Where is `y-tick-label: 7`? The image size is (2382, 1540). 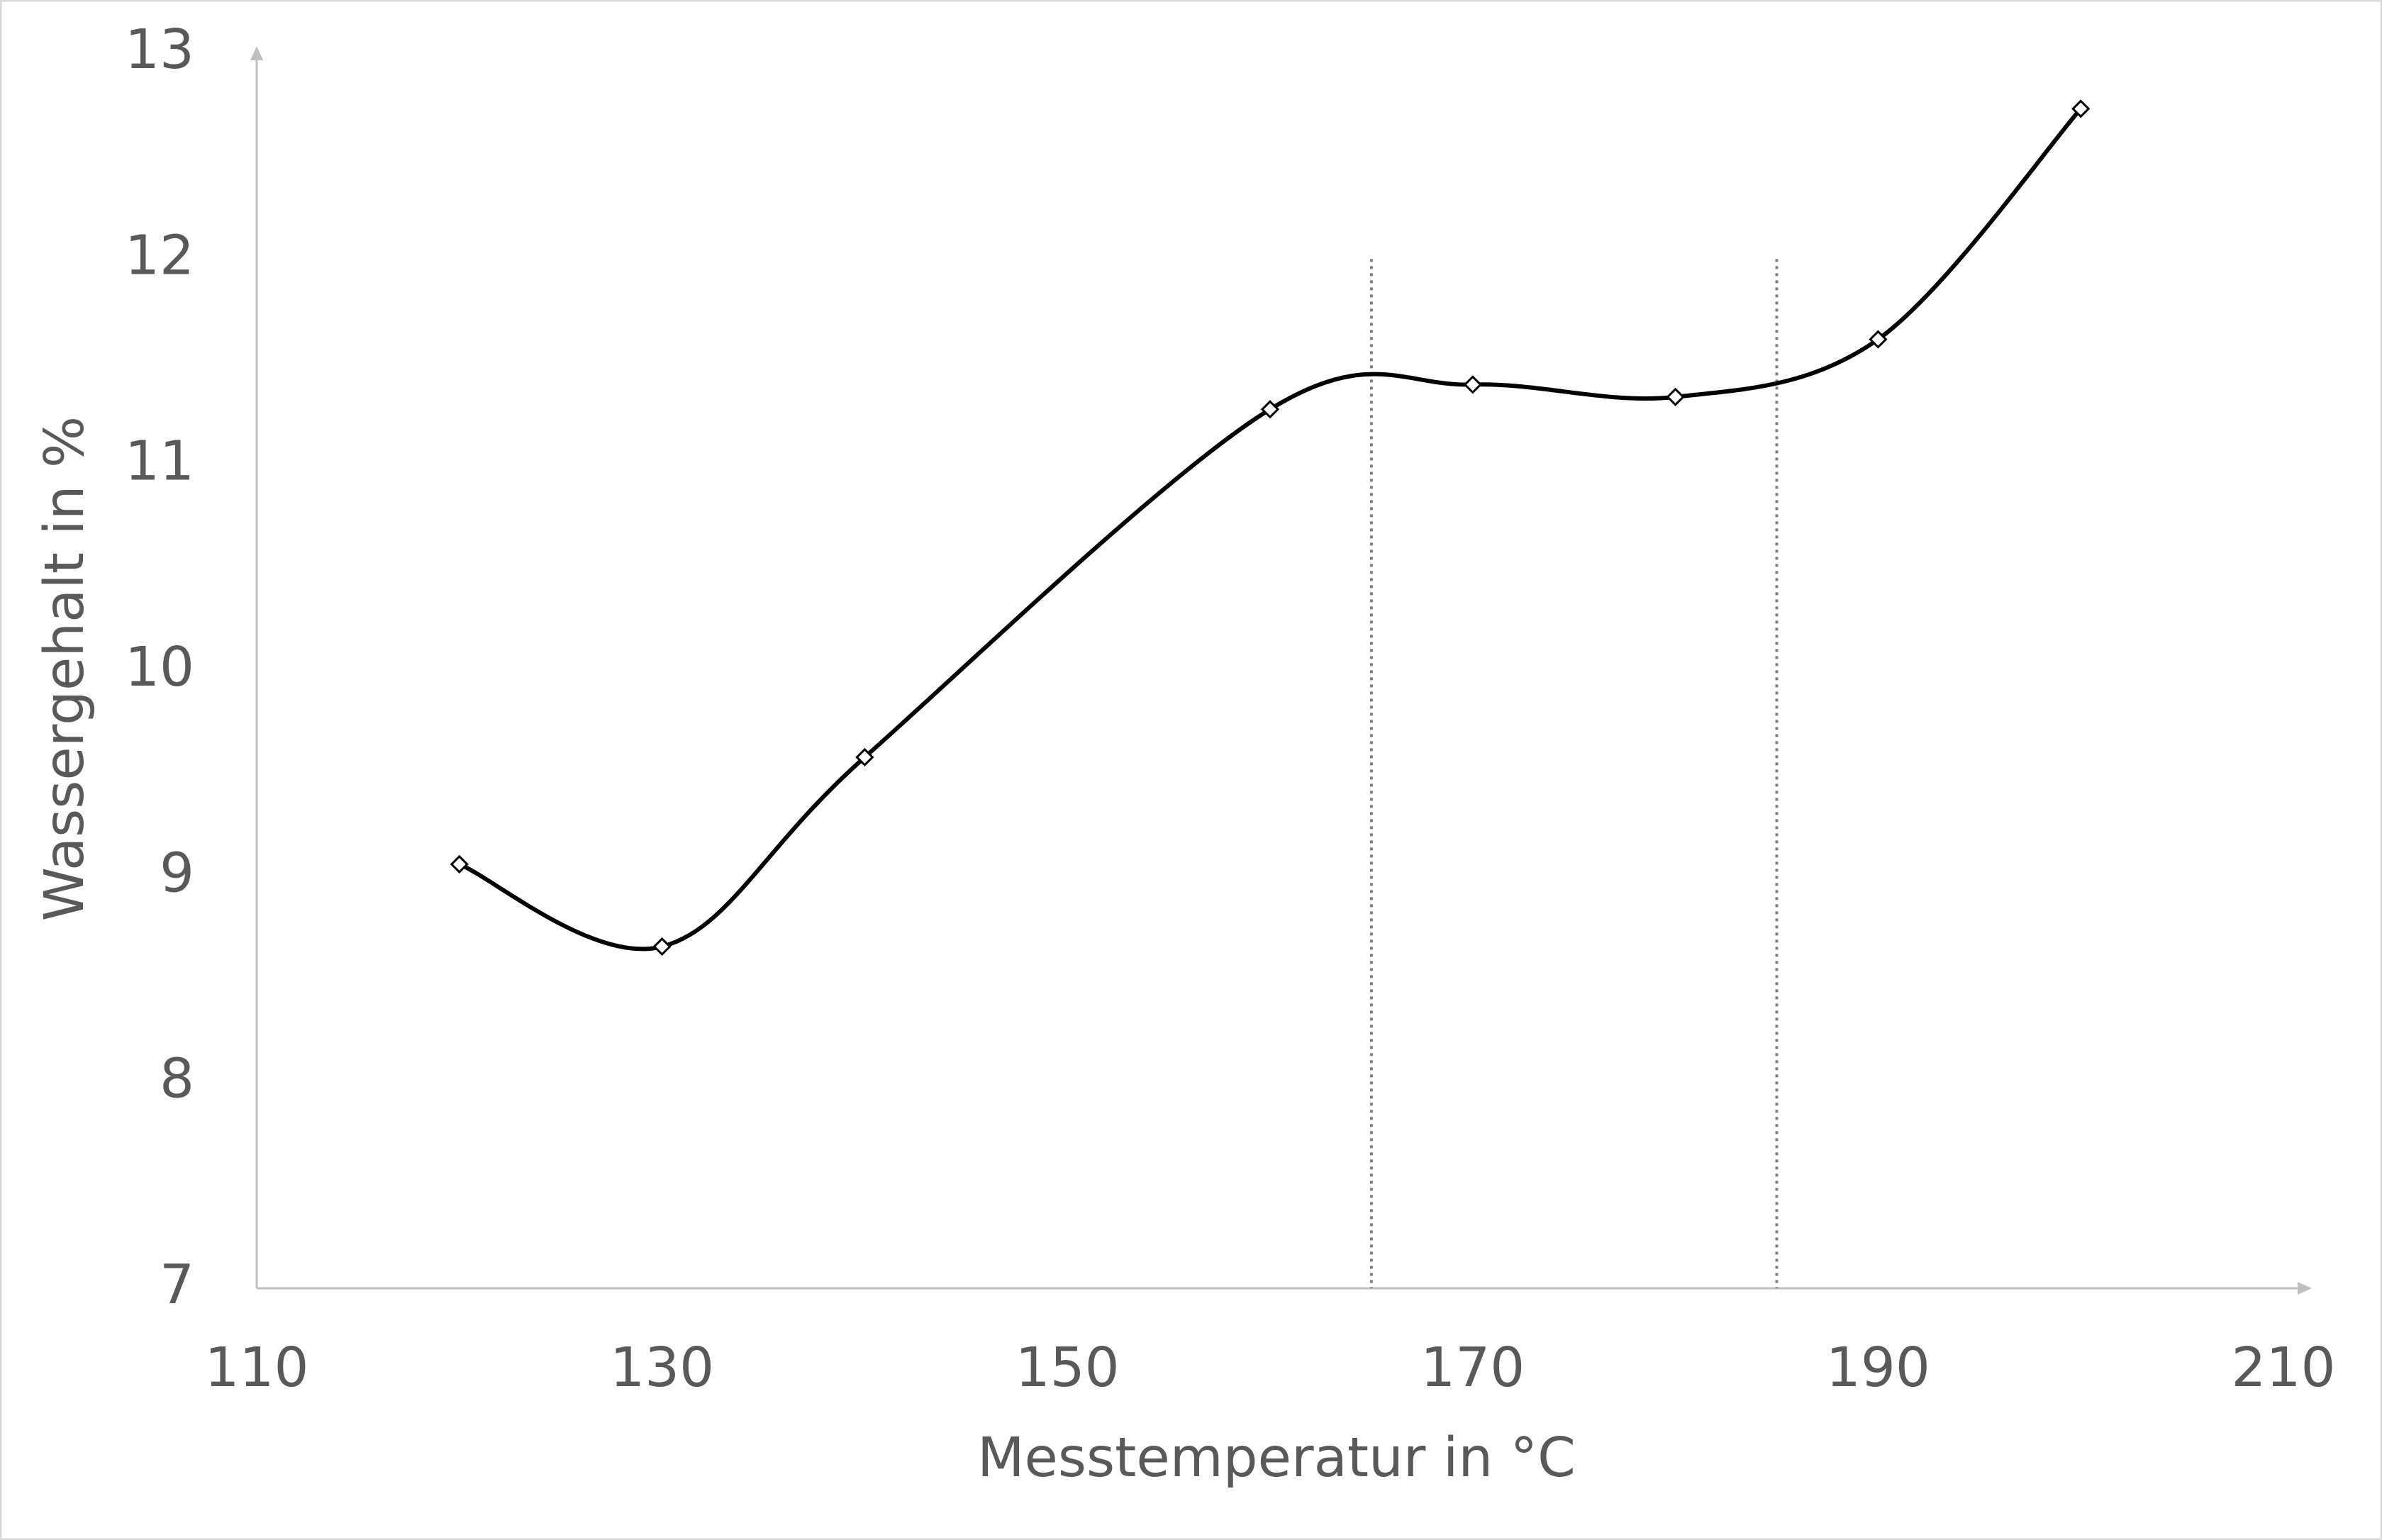 y-tick-label: 7 is located at coordinates (177, 1285).